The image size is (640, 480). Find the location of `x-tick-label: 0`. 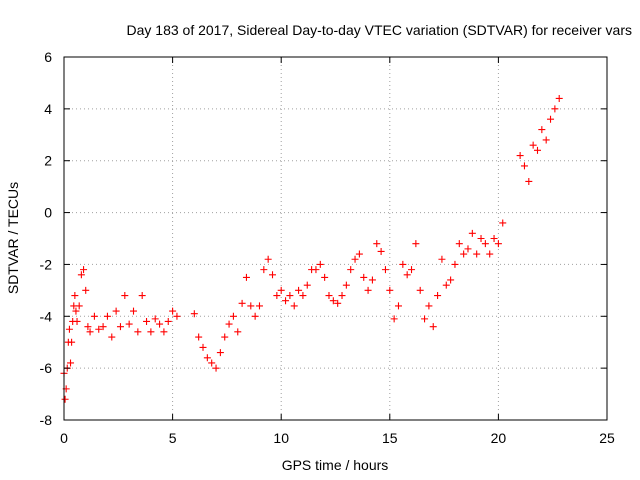

x-tick-label: 0 is located at coordinates (64, 438).